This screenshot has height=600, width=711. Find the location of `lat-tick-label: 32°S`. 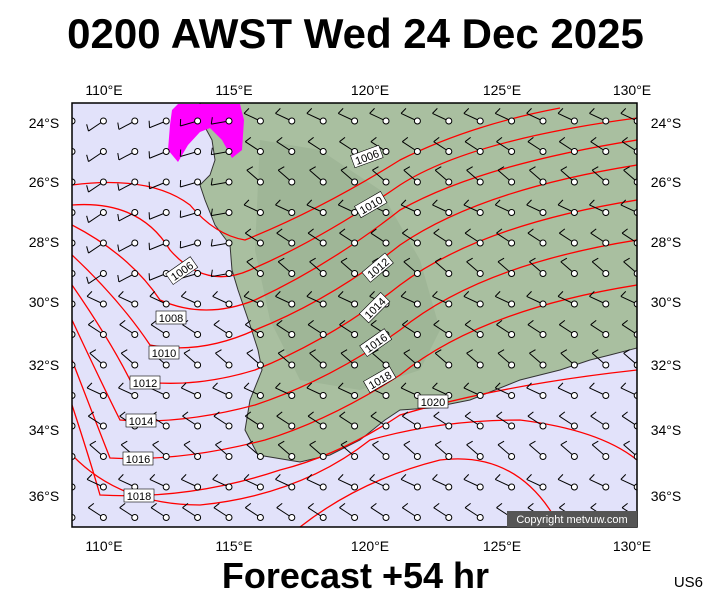

lat-tick-label: 32°S is located at coordinates (44, 365).